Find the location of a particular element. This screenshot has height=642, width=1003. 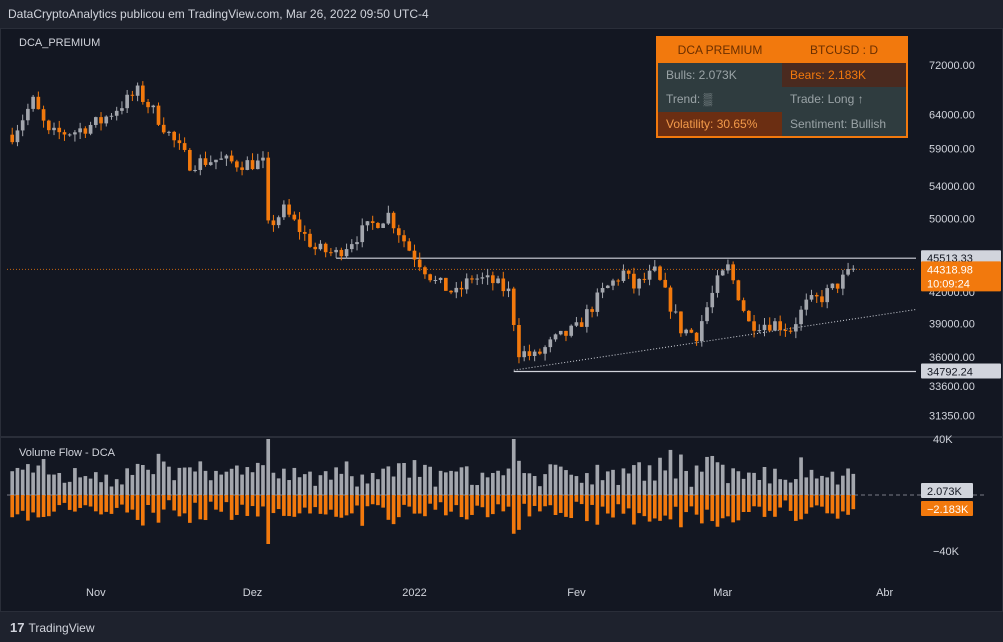

y-tick-label: 33600.00 is located at coordinates (952, 387).